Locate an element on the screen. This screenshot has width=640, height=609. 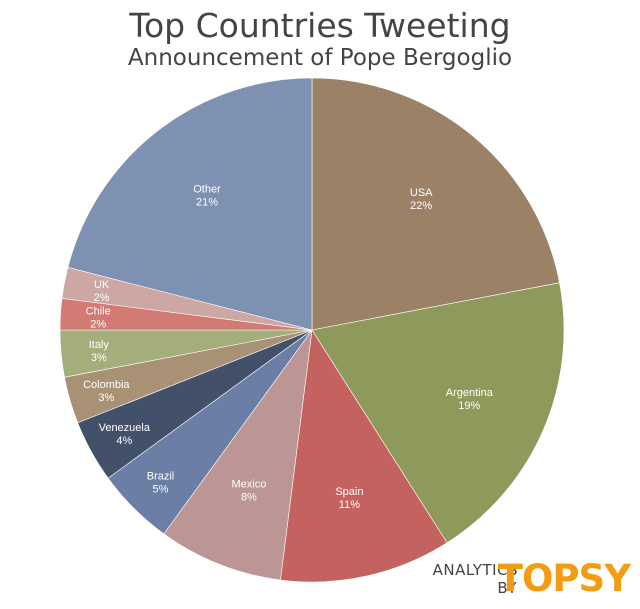
slice-value-mexico: 8% is located at coordinates (249, 497).